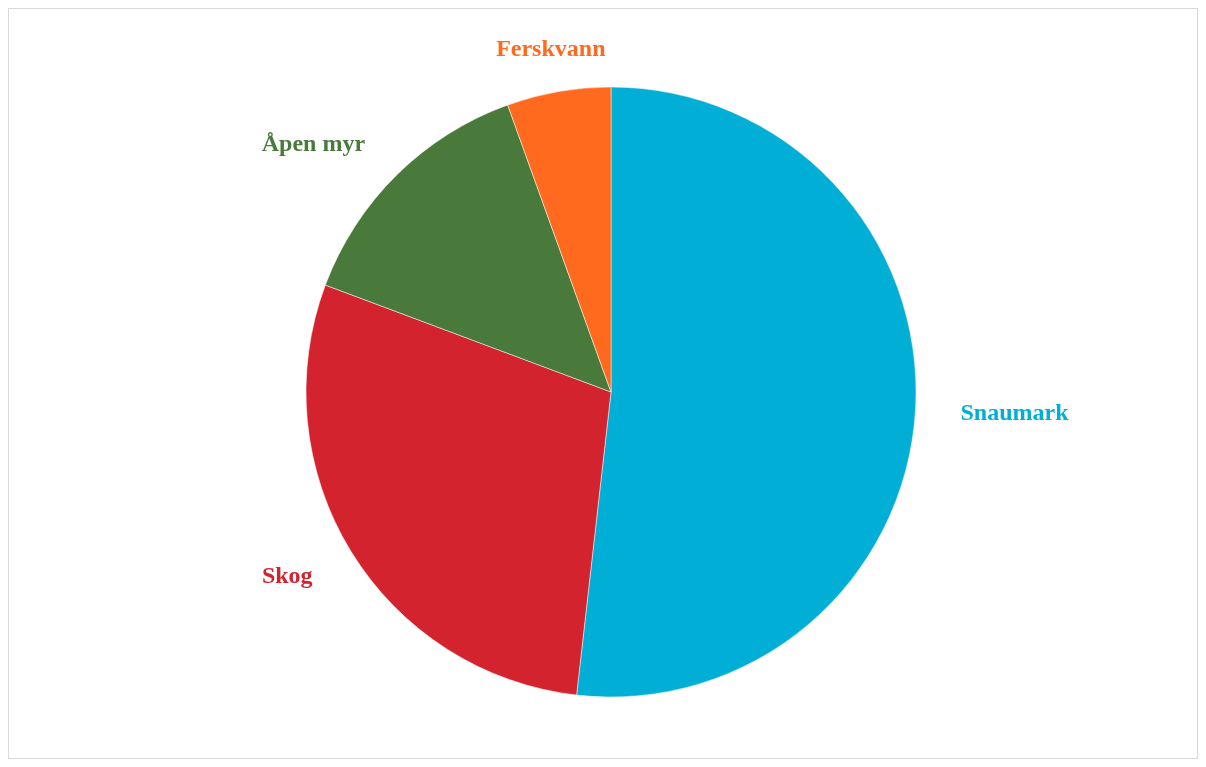 Image resolution: width=1206 pixels, height=767 pixels. What do you see at coordinates (313, 143) in the screenshot?
I see `slice-label: Åpen myr` at bounding box center [313, 143].